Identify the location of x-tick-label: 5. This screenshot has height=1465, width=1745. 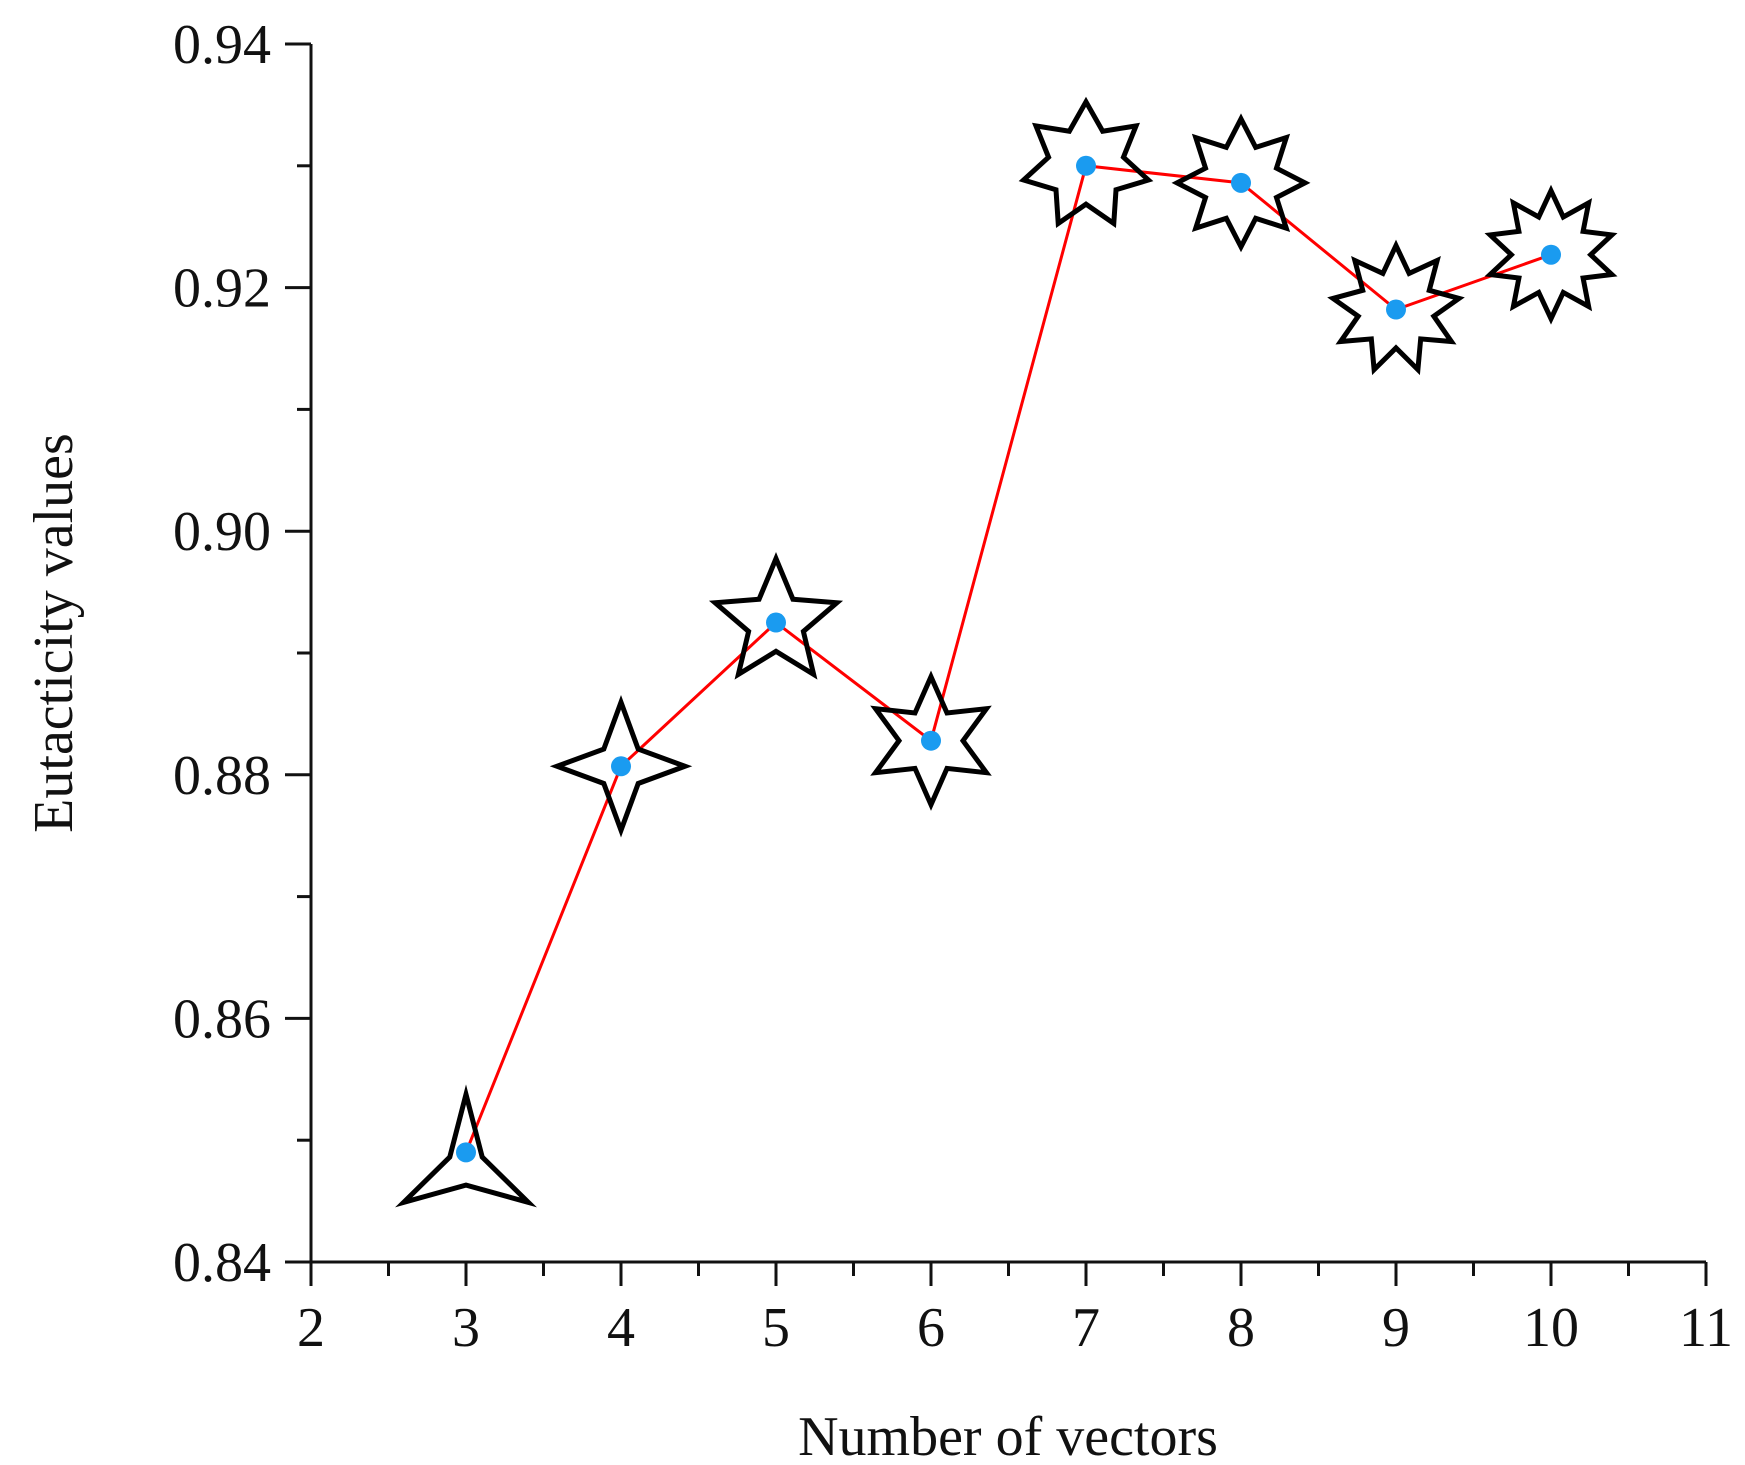
(776, 1328).